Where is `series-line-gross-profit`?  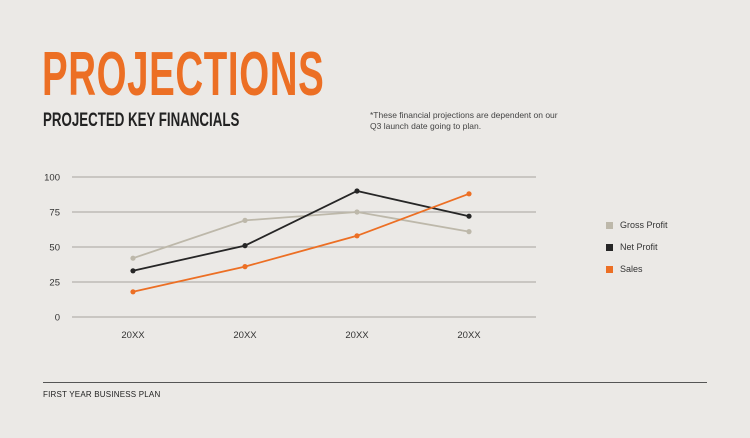 series-line-gross-profit is located at coordinates (301, 235).